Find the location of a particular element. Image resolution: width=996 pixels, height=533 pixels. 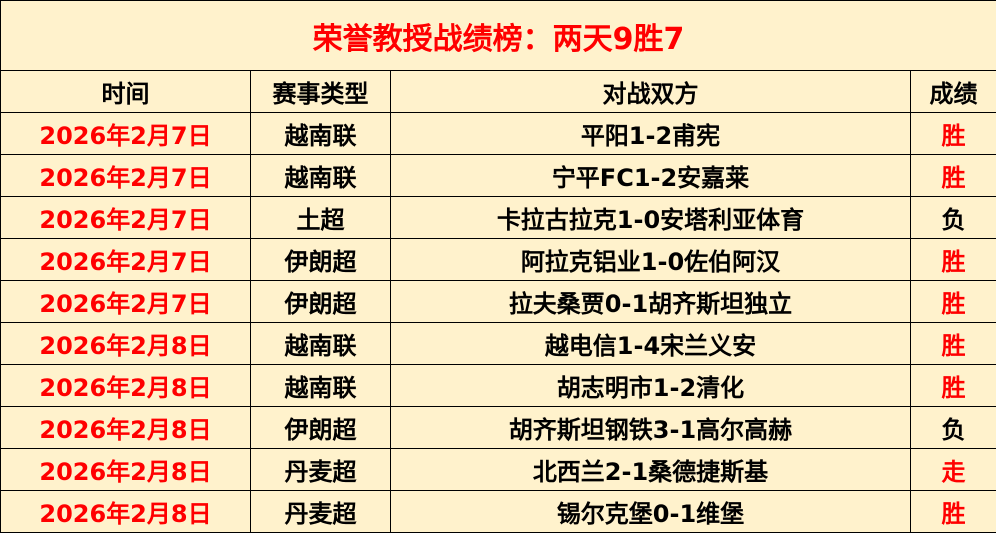

header-result: 成绩 is located at coordinates (953, 91).